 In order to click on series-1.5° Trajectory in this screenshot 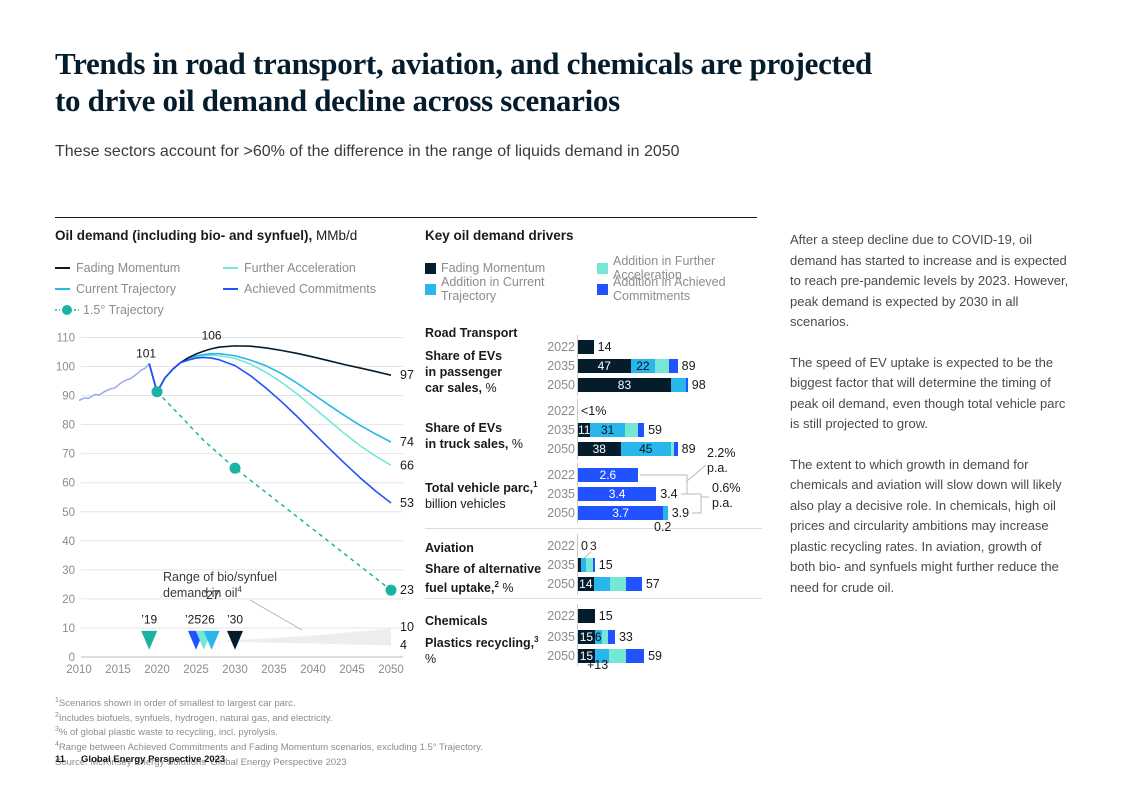, I will do `click(274, 491)`.